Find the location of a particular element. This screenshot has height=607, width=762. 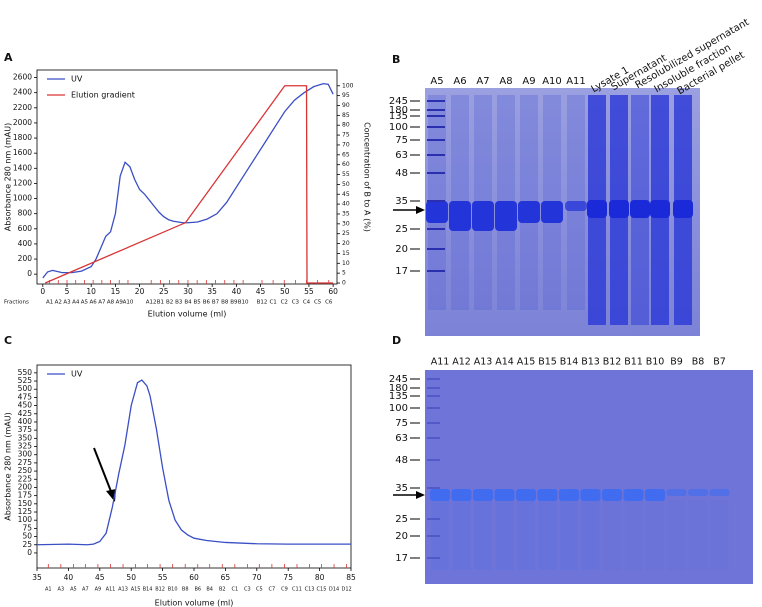

y2-tick-label: 75 is located at coordinates (346, 135).